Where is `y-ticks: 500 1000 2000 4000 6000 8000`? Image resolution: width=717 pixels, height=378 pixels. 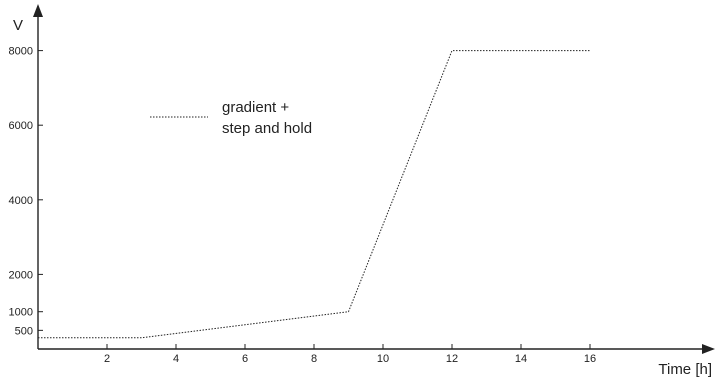 y-ticks: 500 1000 2000 4000 6000 8000 is located at coordinates (26, 191).